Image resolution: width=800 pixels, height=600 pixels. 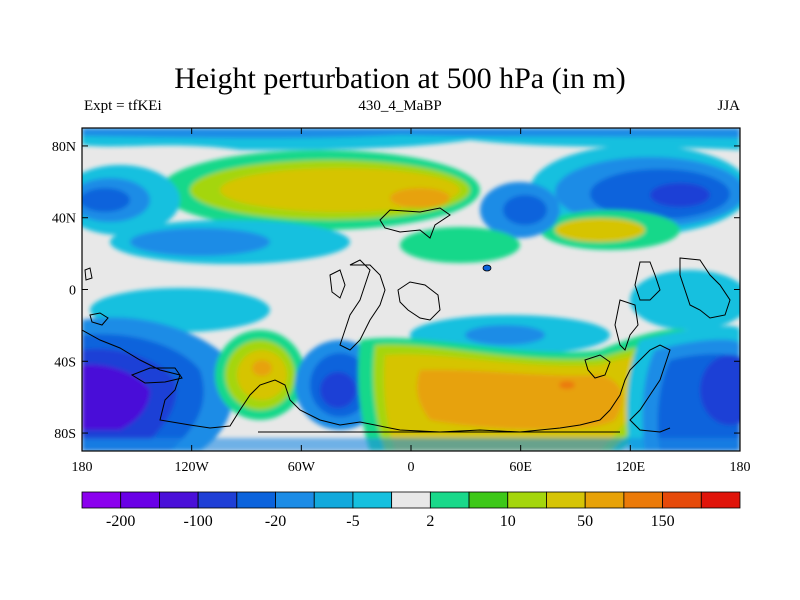 I want to click on colorbar-label: 150, so click(x=663, y=521).